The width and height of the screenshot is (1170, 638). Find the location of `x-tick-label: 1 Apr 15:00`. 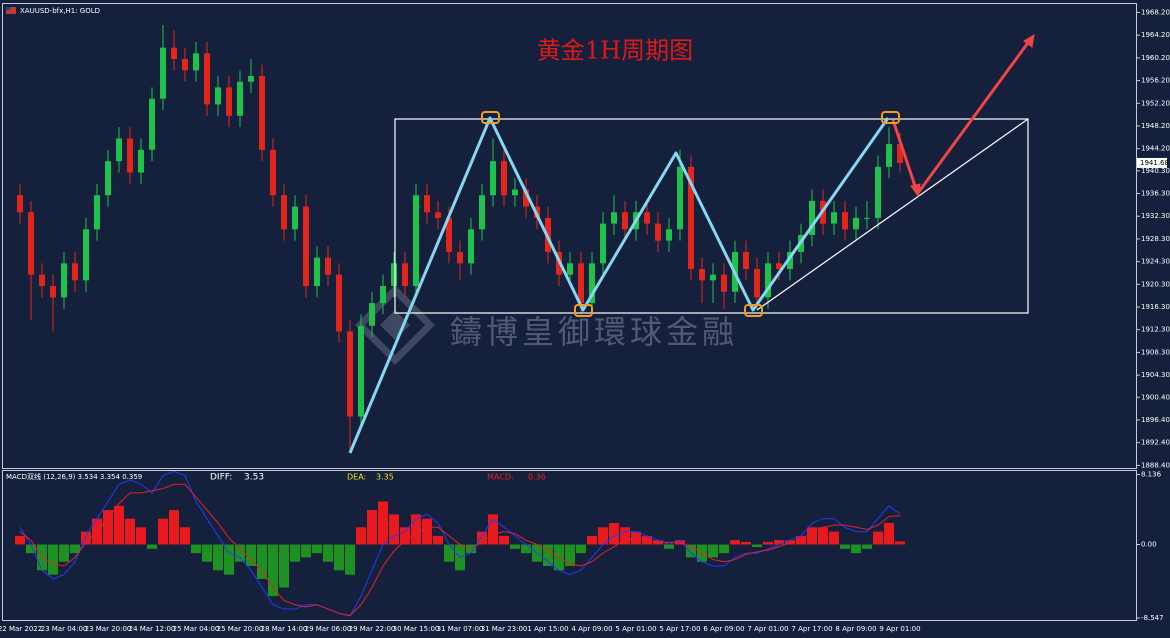

x-tick-label: 1 Apr 15:00 is located at coordinates (547, 629).